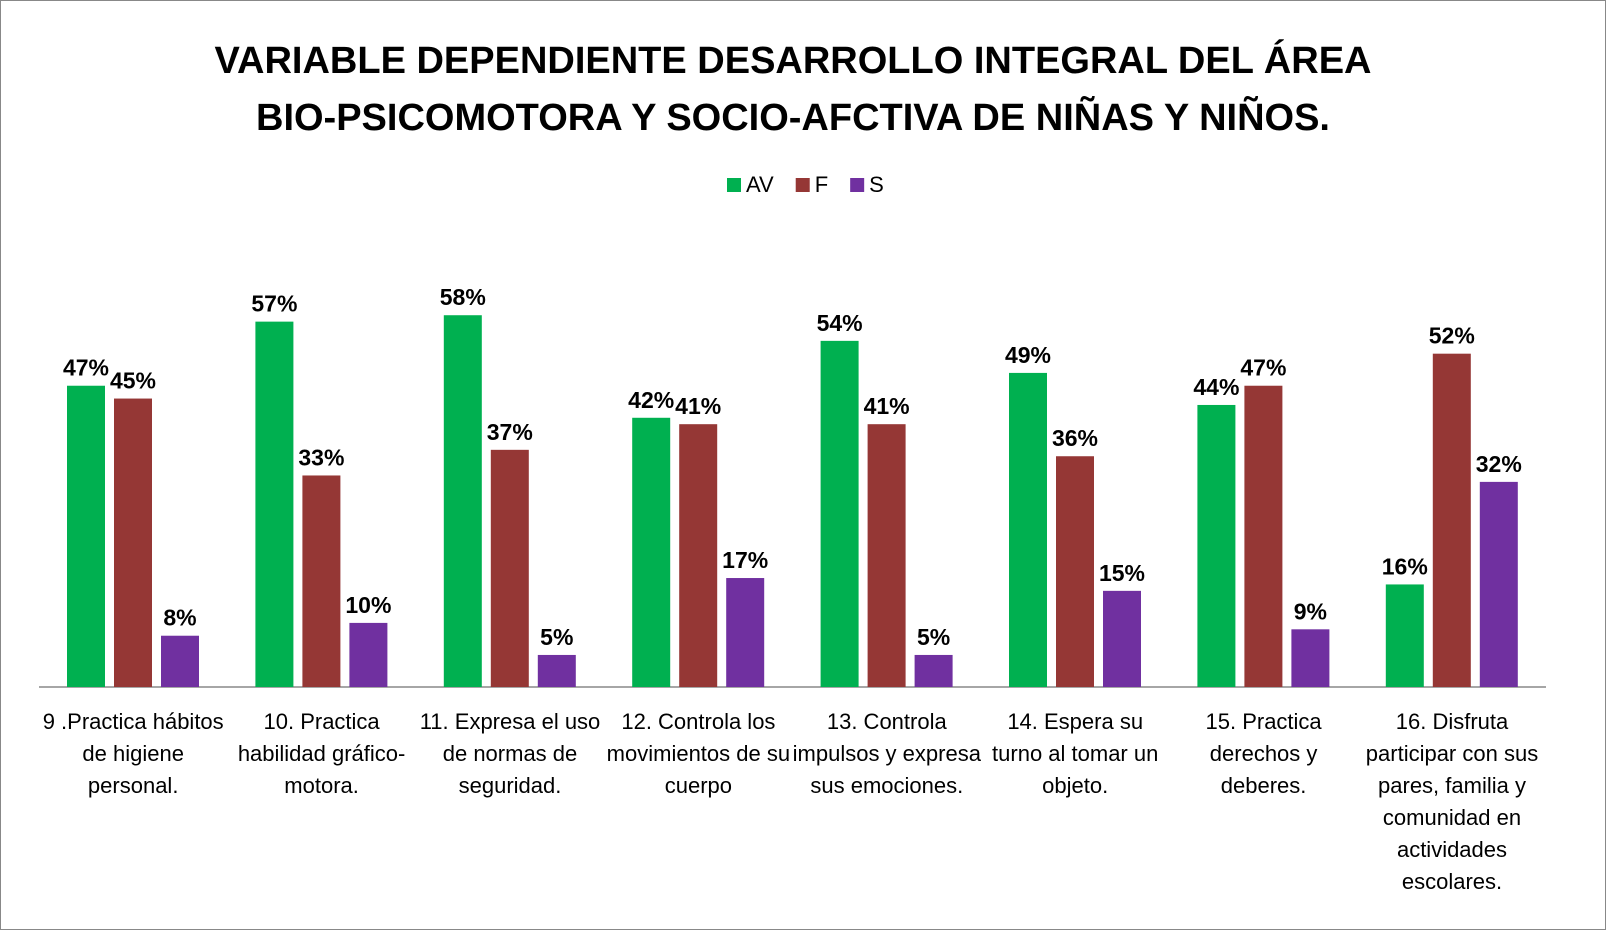  What do you see at coordinates (133, 381) in the screenshot?
I see `value-label: 45%` at bounding box center [133, 381].